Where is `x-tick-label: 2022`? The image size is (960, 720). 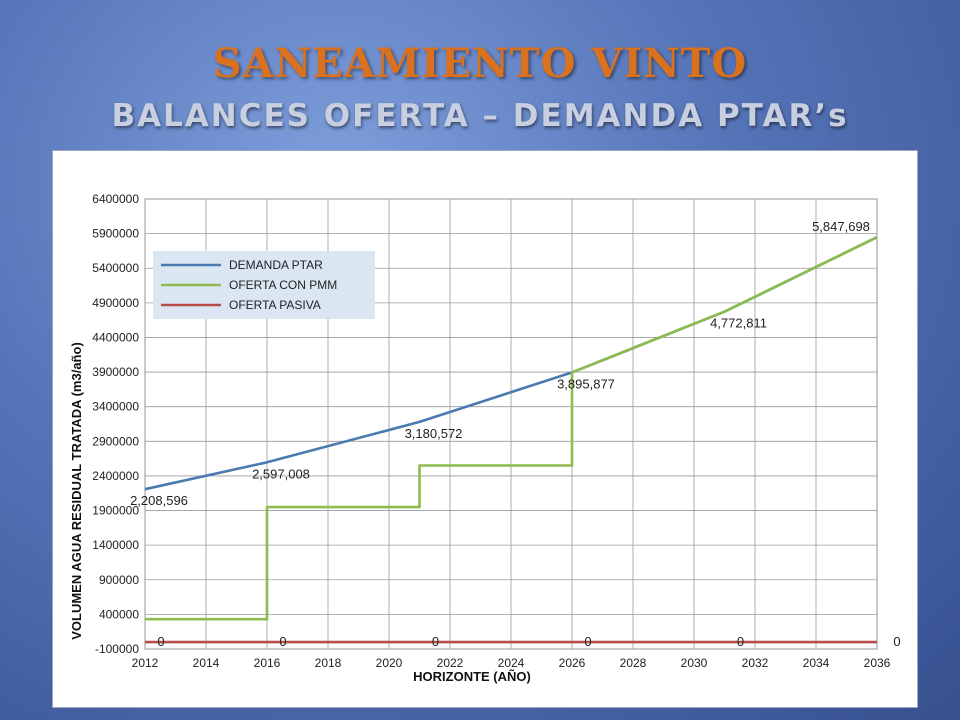
x-tick-label: 2022 is located at coordinates (450, 663).